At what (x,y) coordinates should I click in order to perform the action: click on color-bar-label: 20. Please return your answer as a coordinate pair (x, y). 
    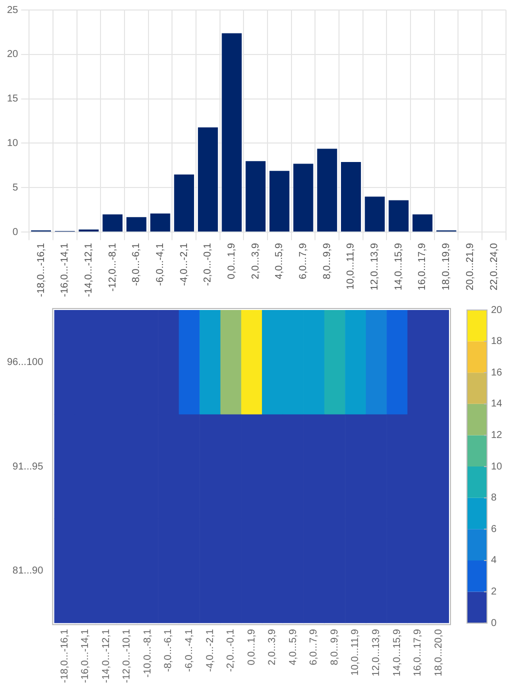
    Looking at the image, I should click on (497, 310).